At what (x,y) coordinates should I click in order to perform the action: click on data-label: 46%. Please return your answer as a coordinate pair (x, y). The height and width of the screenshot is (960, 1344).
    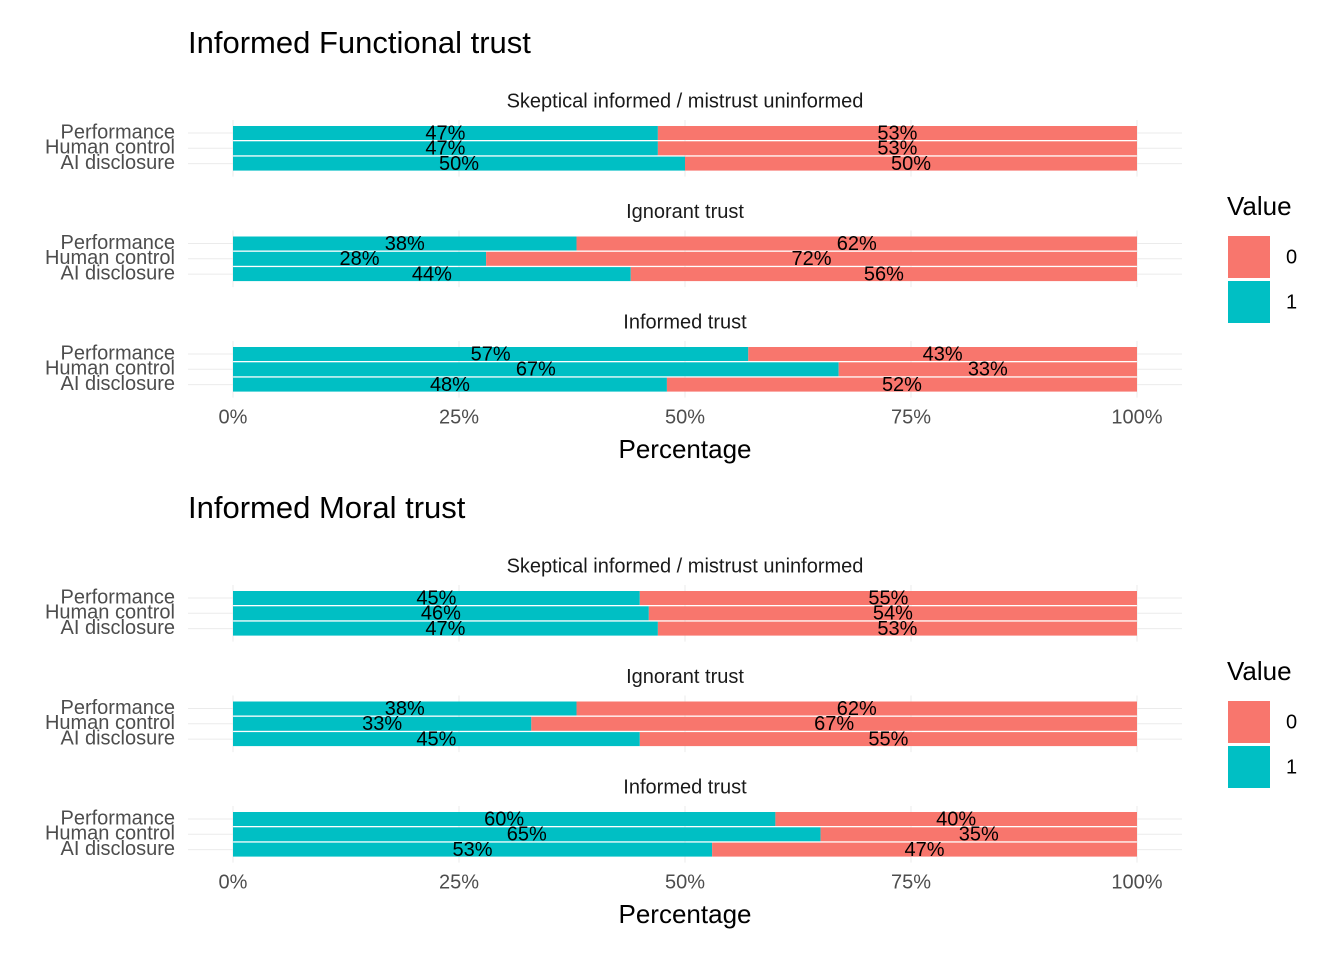
    Looking at the image, I should click on (441, 614).